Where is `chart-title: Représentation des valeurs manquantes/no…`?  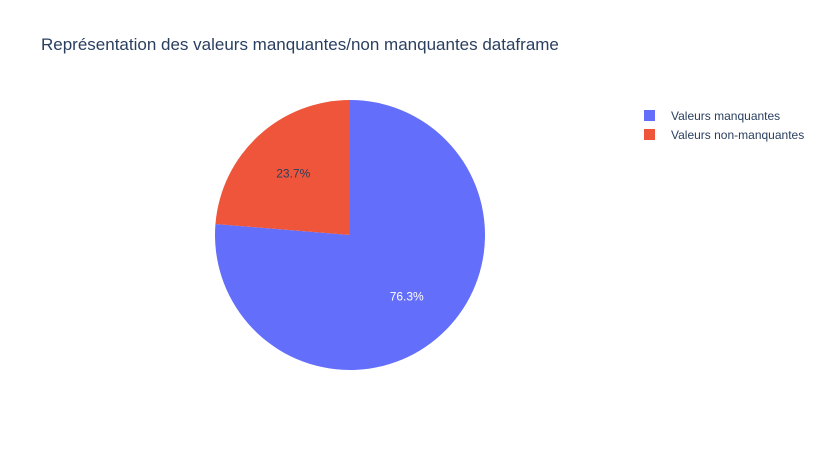 chart-title: Représentation des valeurs manquantes/no… is located at coordinates (300, 44).